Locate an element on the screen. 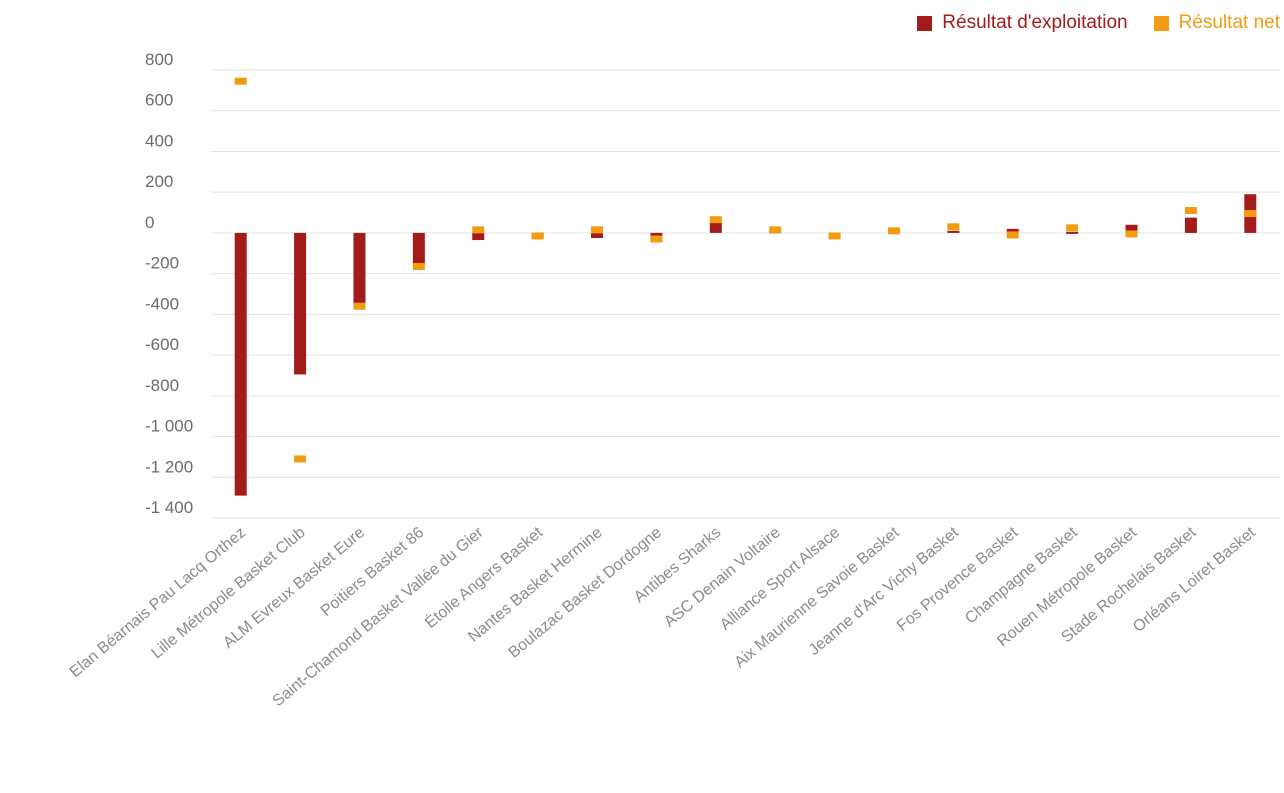 The height and width of the screenshot is (793, 1284). y-tick-label: -800 is located at coordinates (162, 385).